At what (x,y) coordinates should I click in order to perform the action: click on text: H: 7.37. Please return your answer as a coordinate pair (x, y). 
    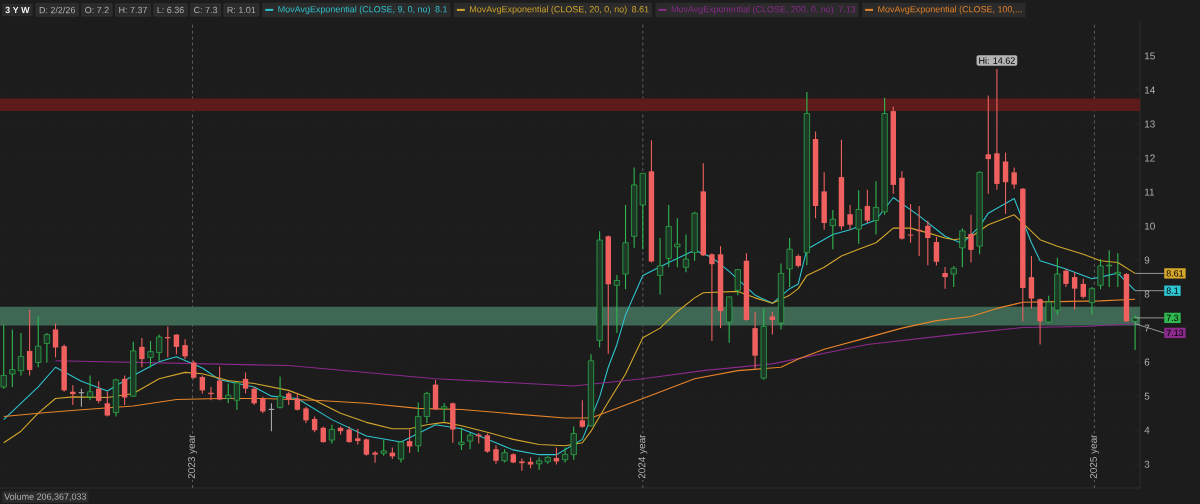
    Looking at the image, I should click on (133, 10).